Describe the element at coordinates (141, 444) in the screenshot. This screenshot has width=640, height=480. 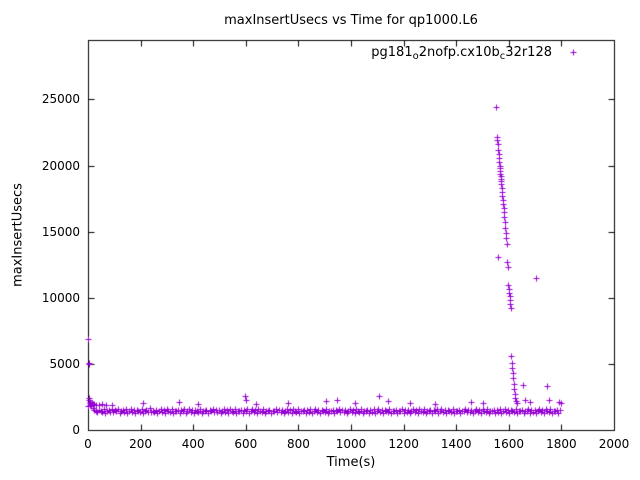
I see `x-tick-label: 200` at that location.